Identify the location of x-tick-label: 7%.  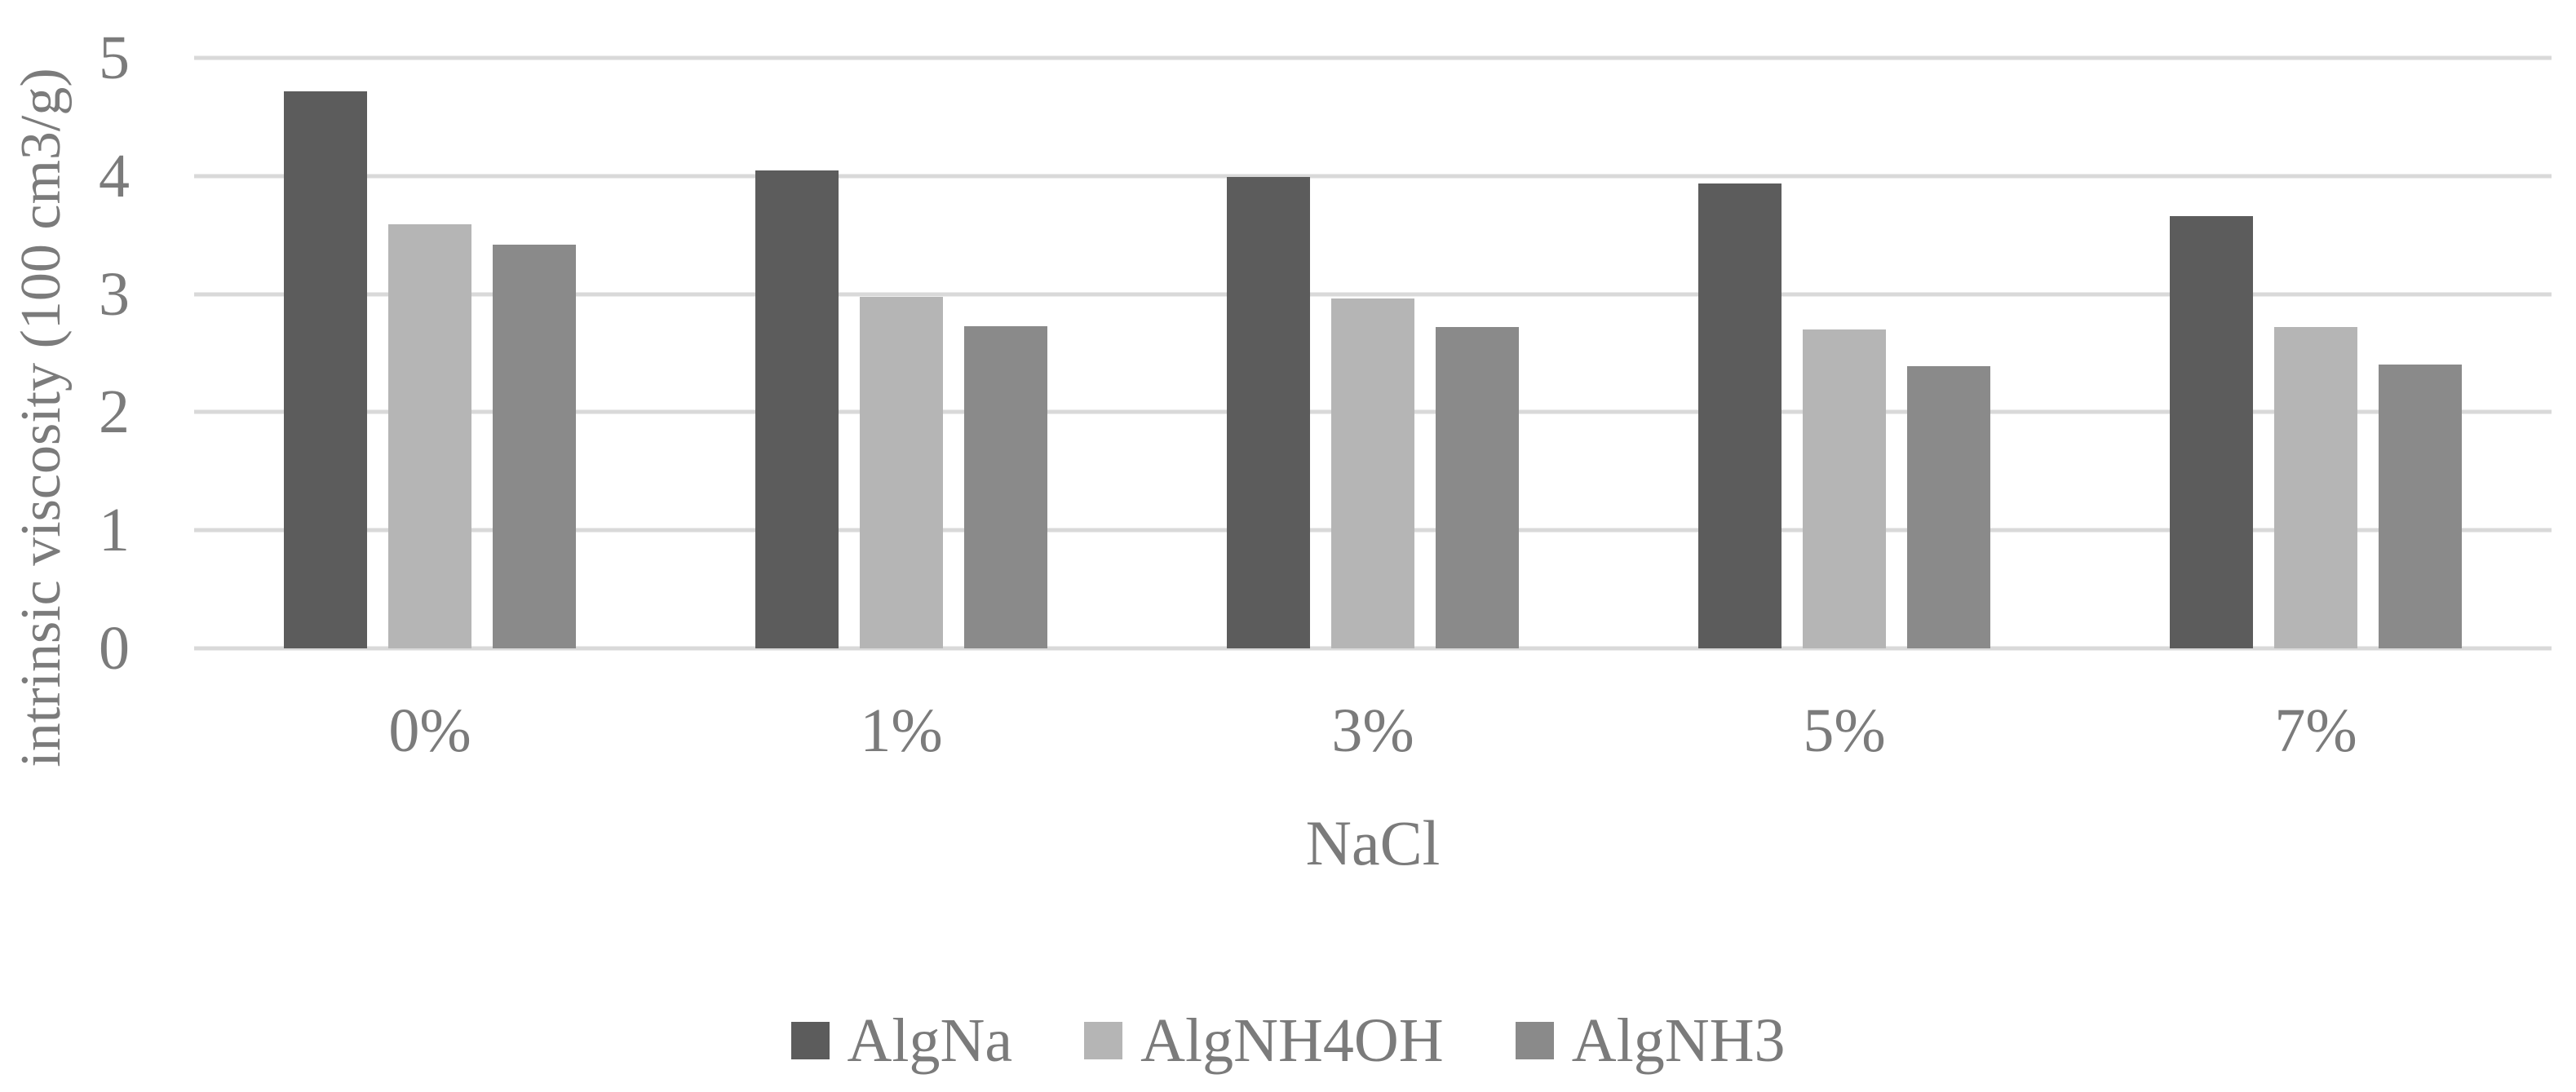
(2315, 730).